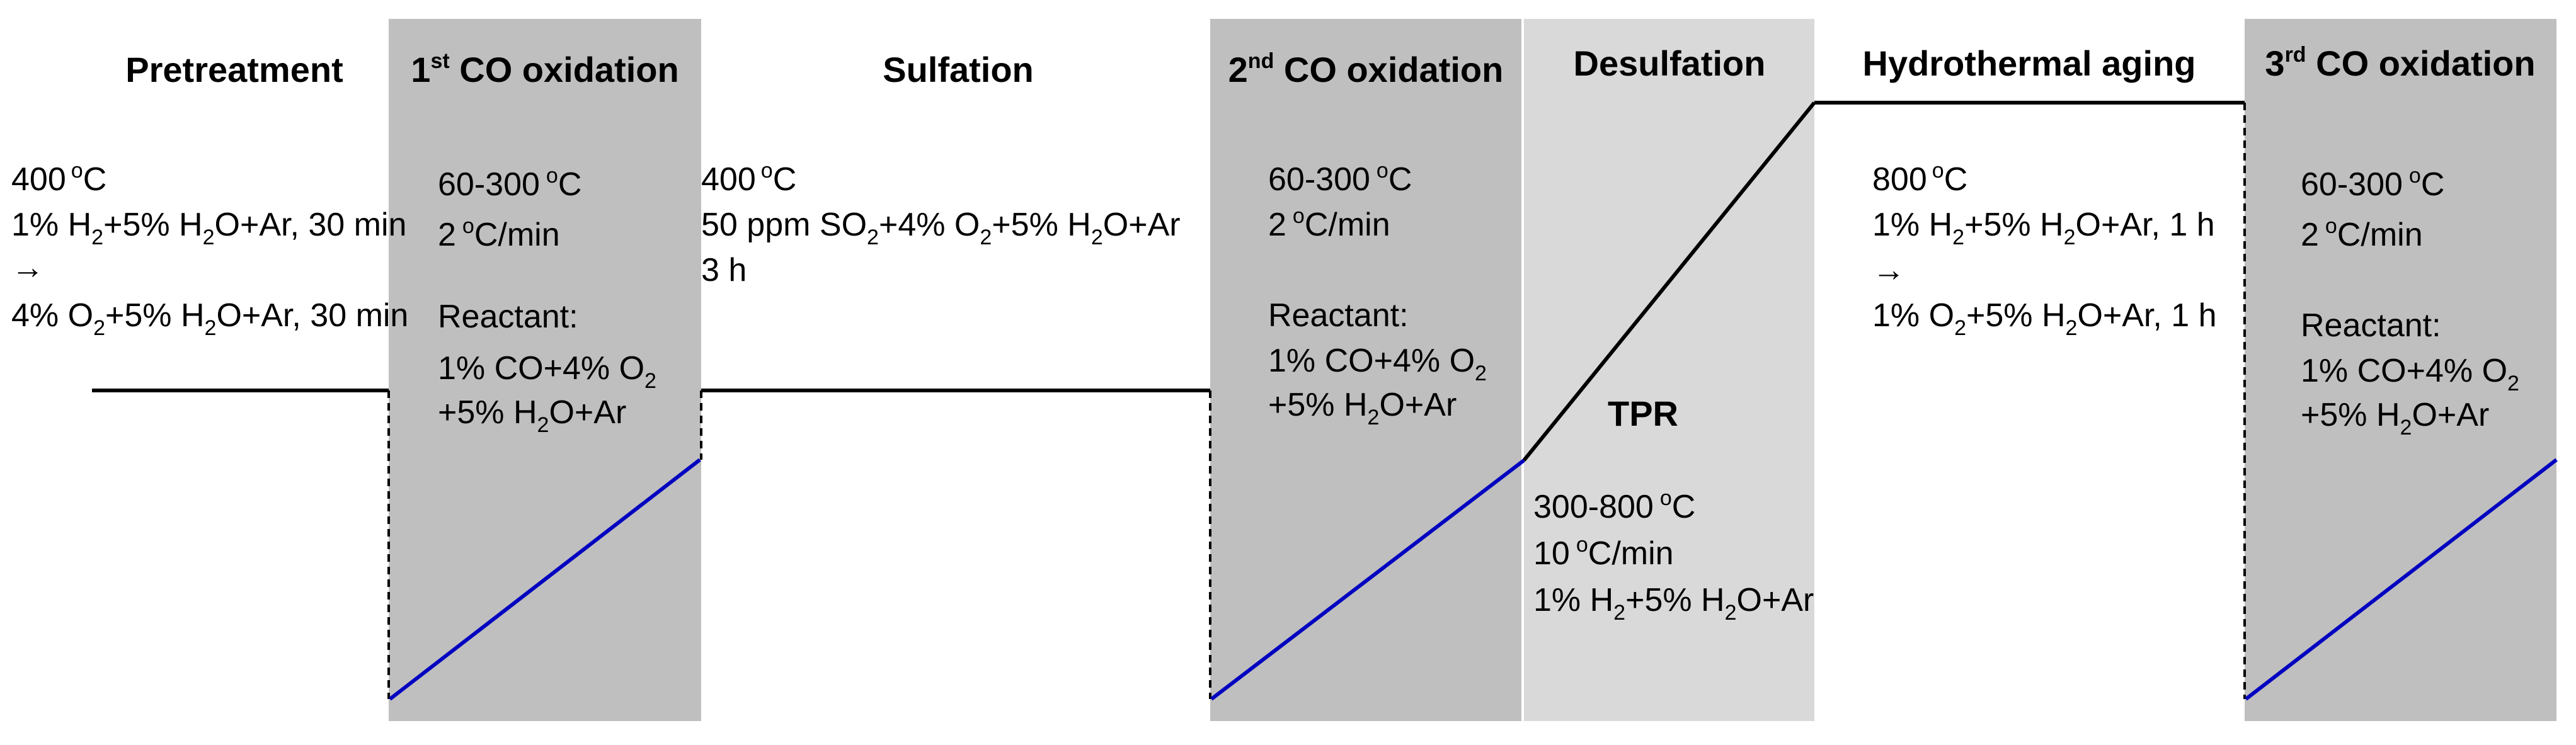  Describe the element at coordinates (2045, 318) in the screenshot. I see `hydrothermal-step-2: 1% O2+5% H2O+Ar, 1 h` at that location.